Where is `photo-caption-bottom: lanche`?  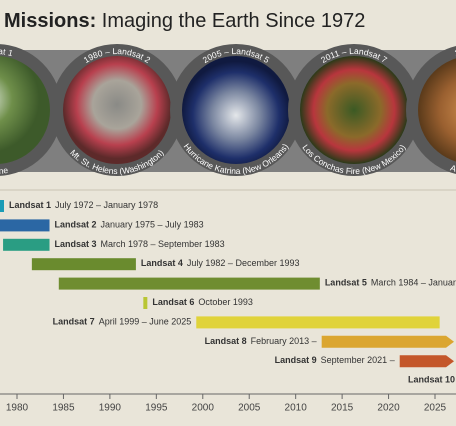
photo-caption-bottom: lanche is located at coordinates (4, 170).